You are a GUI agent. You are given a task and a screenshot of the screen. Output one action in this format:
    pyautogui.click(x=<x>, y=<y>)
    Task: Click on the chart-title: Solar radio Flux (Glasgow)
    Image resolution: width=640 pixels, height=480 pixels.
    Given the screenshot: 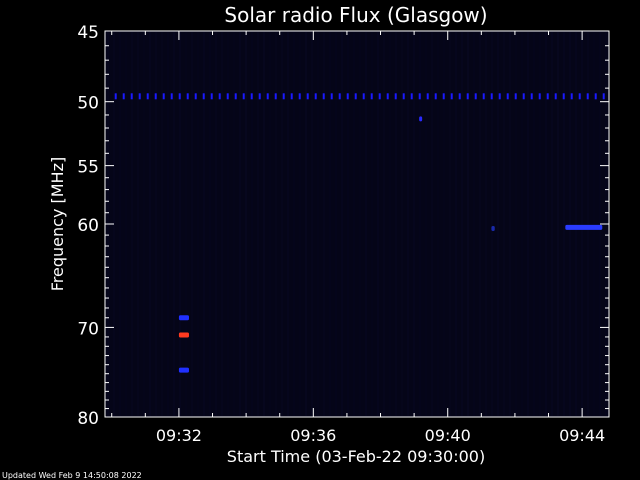 What is the action you would take?
    pyautogui.click(x=355, y=15)
    